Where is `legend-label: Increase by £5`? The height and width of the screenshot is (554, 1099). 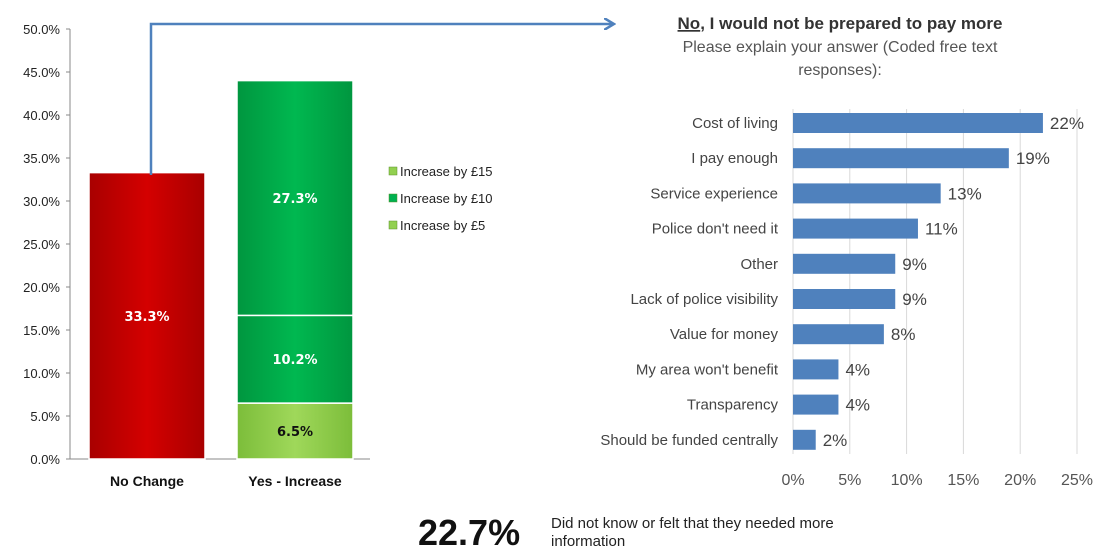 legend-label: Increase by £5 is located at coordinates (442, 225).